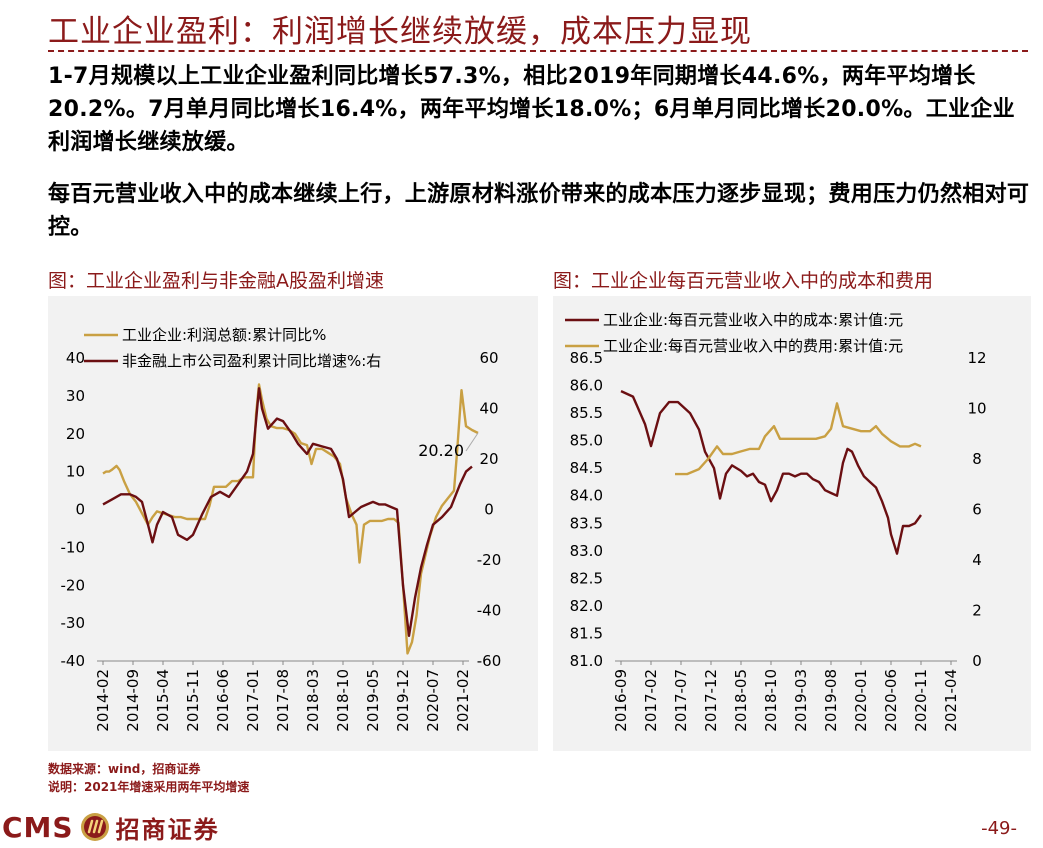 The image size is (1043, 848). What do you see at coordinates (216, 281) in the screenshot?
I see `left-figure-title: 图：工业企业盈利与非金融A股盈利增速` at bounding box center [216, 281].